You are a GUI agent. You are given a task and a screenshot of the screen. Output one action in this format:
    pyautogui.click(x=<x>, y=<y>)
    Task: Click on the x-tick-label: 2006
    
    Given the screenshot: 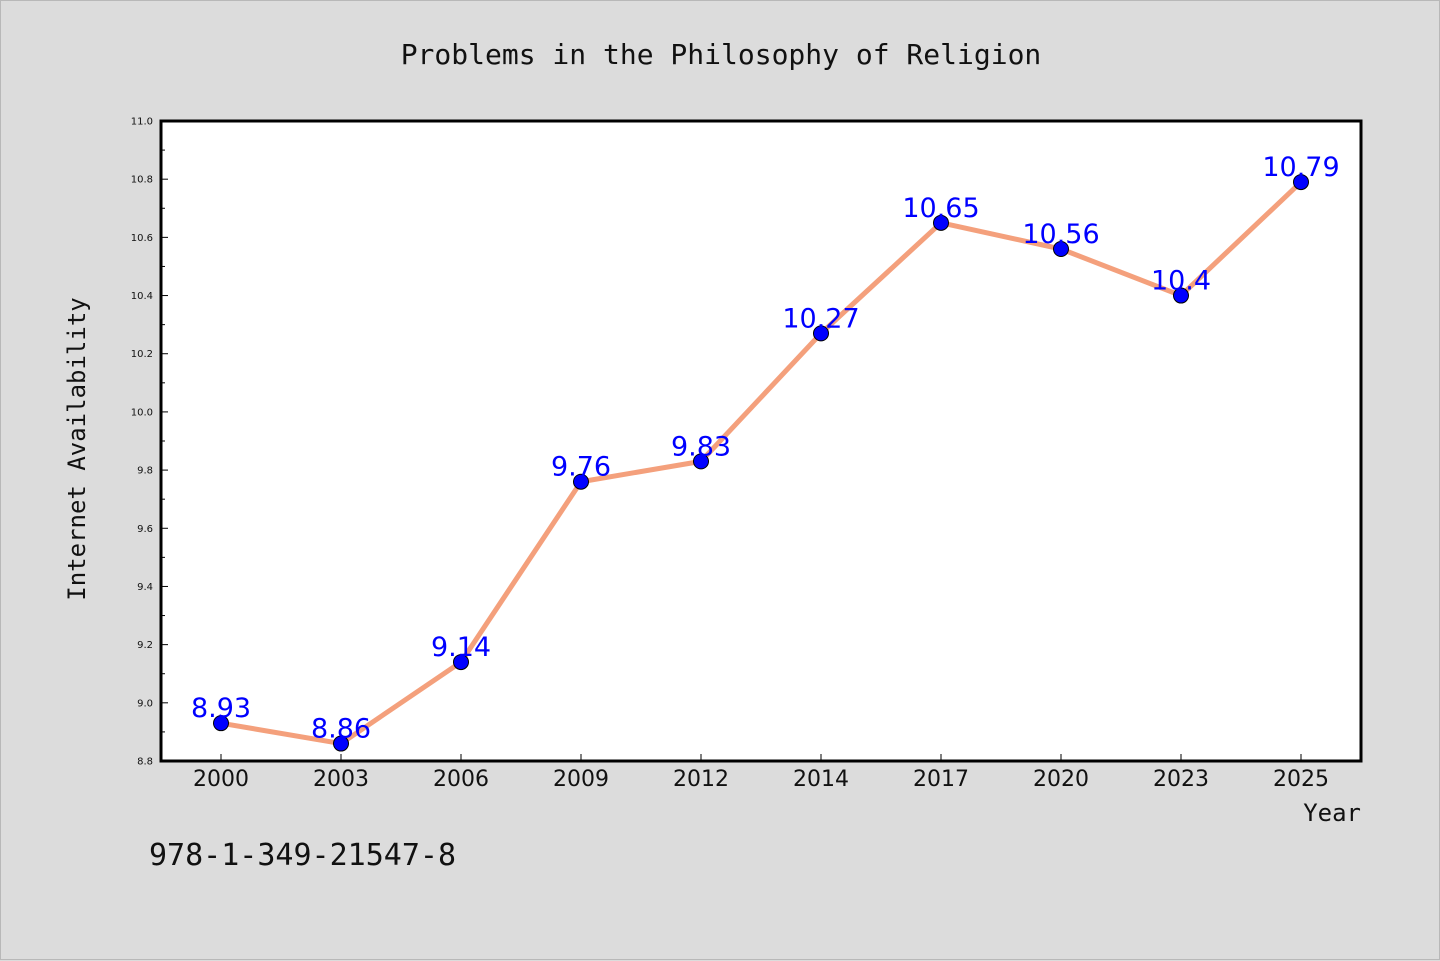 What is the action you would take?
    pyautogui.click(x=461, y=779)
    